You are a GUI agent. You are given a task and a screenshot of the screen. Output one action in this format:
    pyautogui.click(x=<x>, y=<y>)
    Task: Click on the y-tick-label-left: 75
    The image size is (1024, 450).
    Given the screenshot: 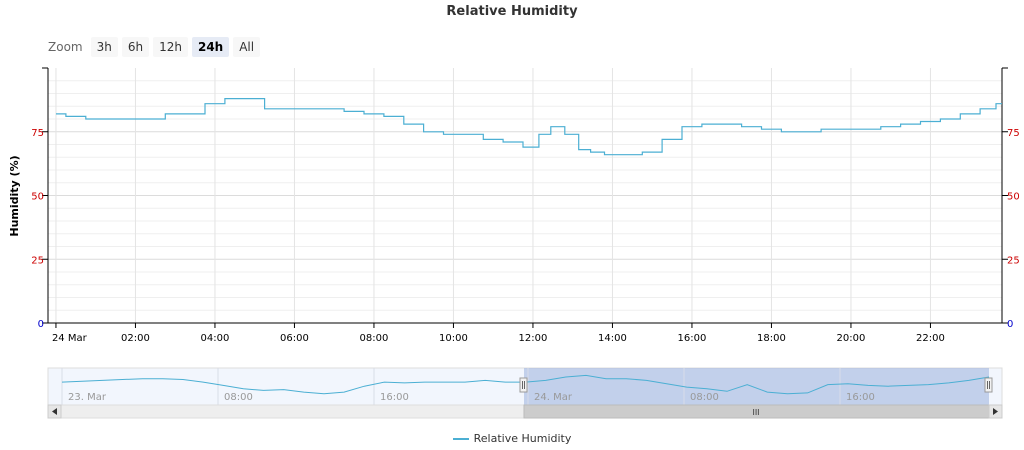 What is the action you would take?
    pyautogui.click(x=37, y=133)
    